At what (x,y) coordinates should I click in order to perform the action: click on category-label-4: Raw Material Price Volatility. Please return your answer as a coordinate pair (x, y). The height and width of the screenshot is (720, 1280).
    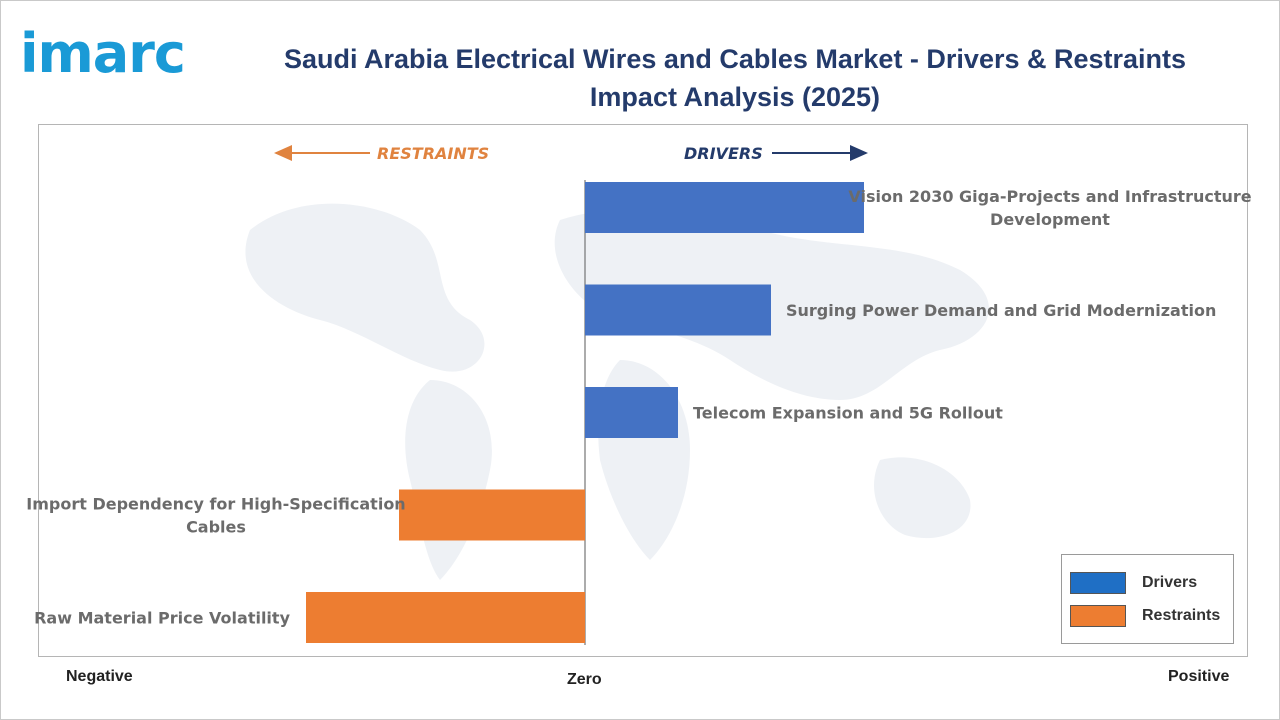
    Looking at the image, I should click on (162, 618).